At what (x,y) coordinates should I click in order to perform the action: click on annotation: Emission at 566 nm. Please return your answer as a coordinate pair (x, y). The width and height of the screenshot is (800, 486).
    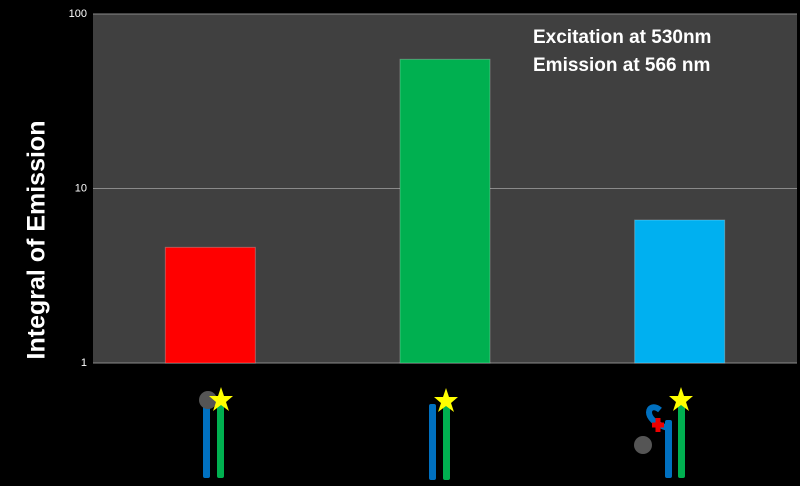
    Looking at the image, I should click on (621, 65).